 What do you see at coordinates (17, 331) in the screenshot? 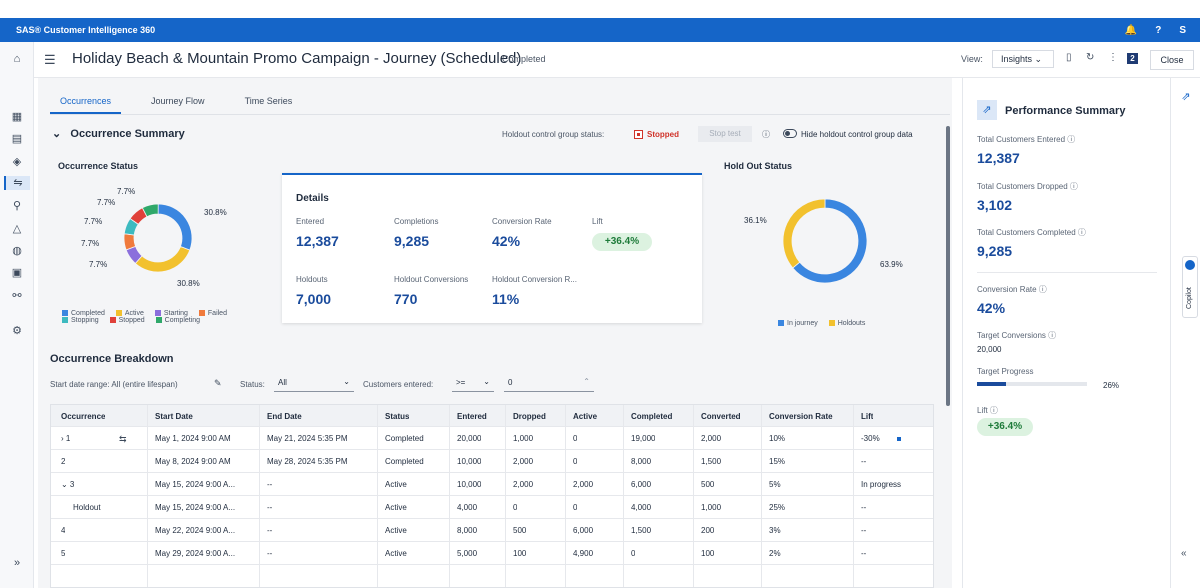
I see `gear-icon: ⚙` at bounding box center [17, 331].